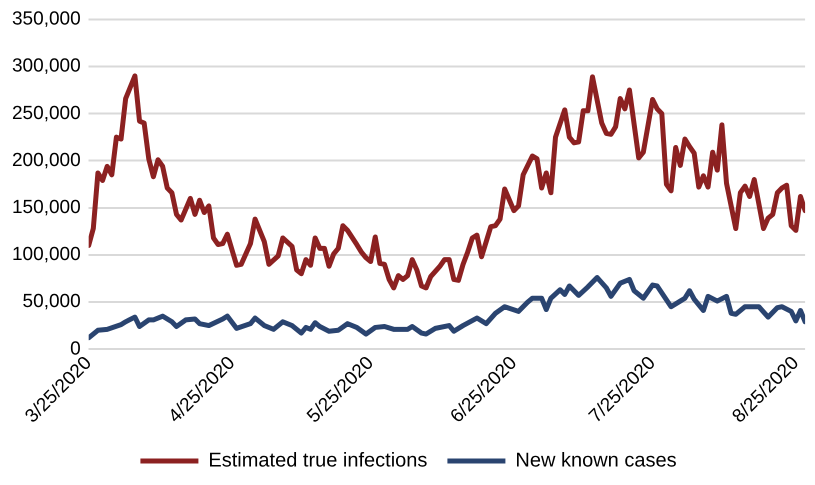  Describe the element at coordinates (46, 160) in the screenshot. I see `y-tick-label: 200,000` at that location.